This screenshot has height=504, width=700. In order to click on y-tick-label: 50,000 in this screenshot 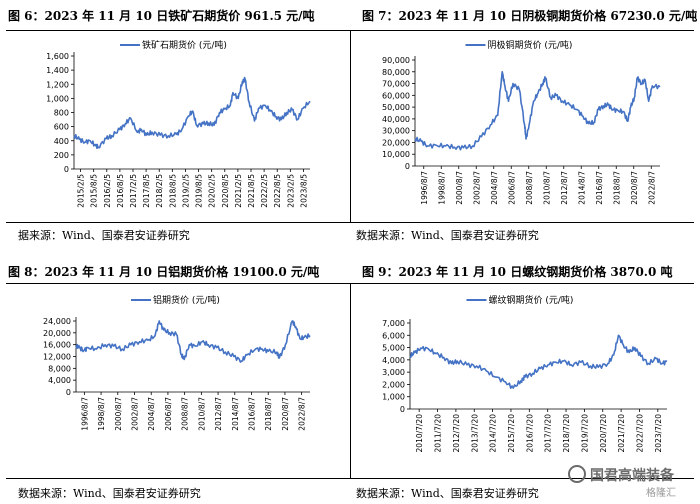, I will do `click(396, 107)`.